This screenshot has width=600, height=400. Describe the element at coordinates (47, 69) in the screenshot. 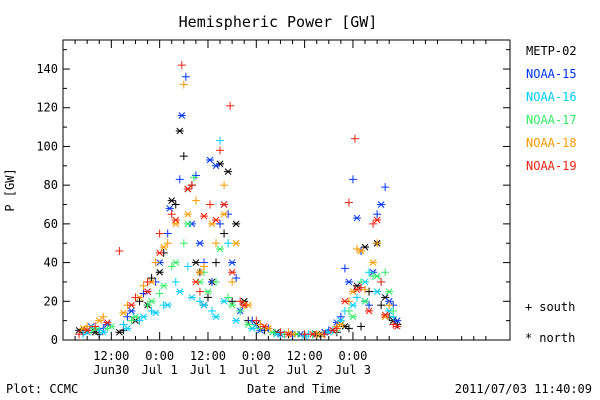

I see `y-tick-label: 140` at that location.